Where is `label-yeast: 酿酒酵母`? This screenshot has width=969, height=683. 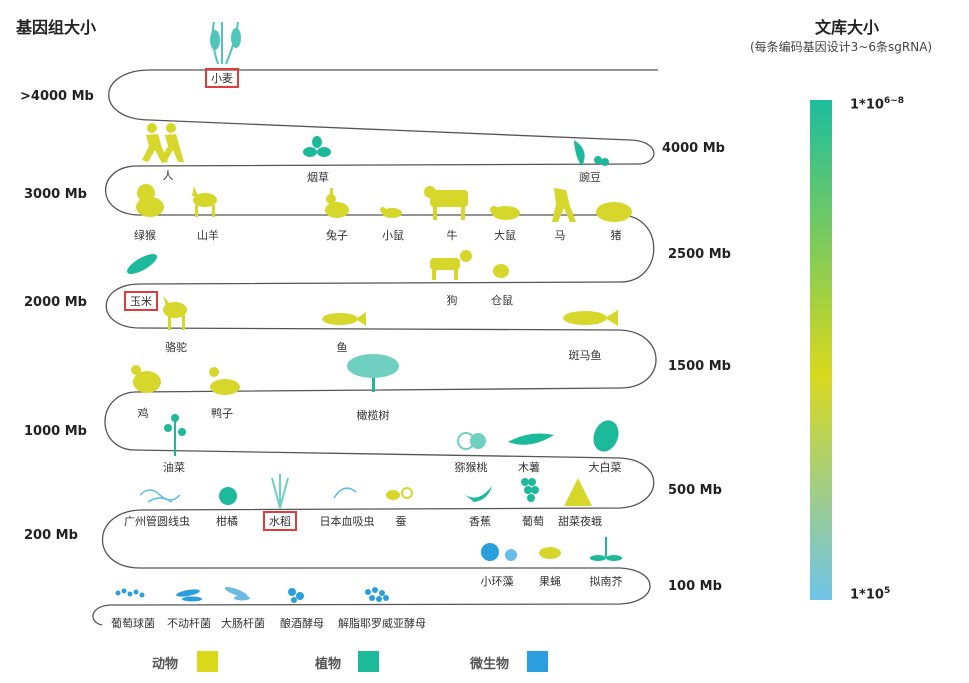 label-yeast: 酿酒酵母 is located at coordinates (302, 623).